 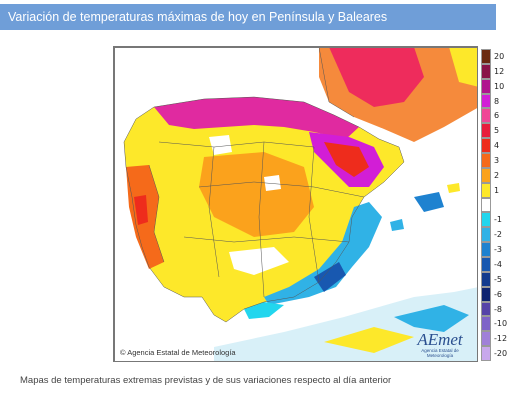 What do you see at coordinates (496, 205) in the screenshot?
I see `color-legend: 20 12 10 8 6 5 4 3 2 1 -1 -2 -3 -4 -5 -6 -8 -10 -12 -20` at bounding box center [496, 205].